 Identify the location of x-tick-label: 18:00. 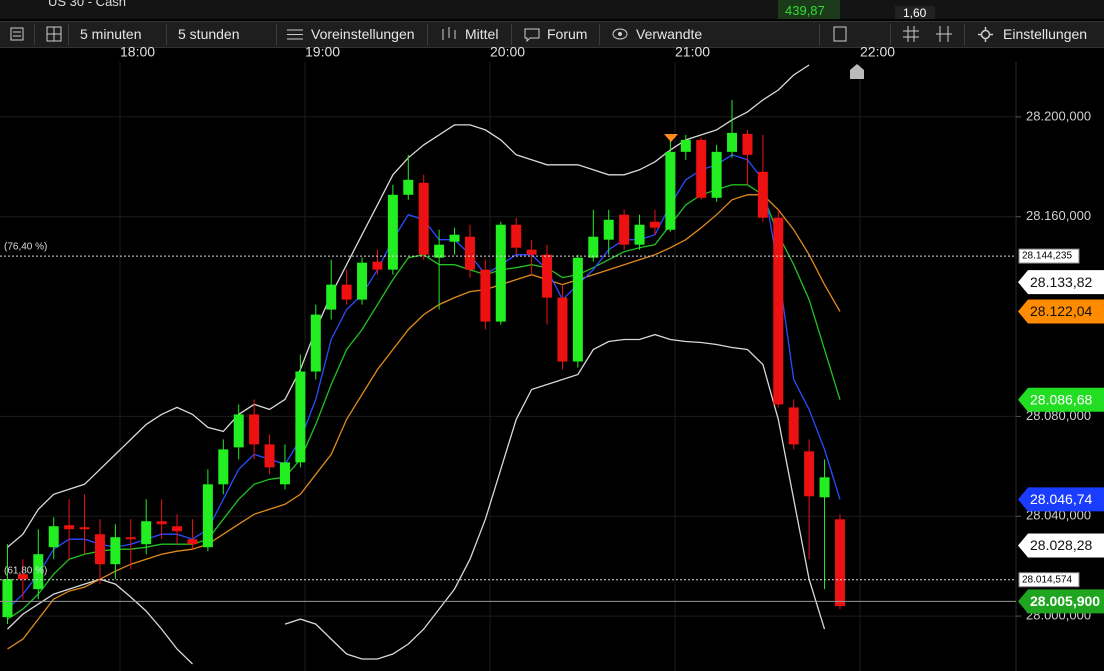
(137, 53).